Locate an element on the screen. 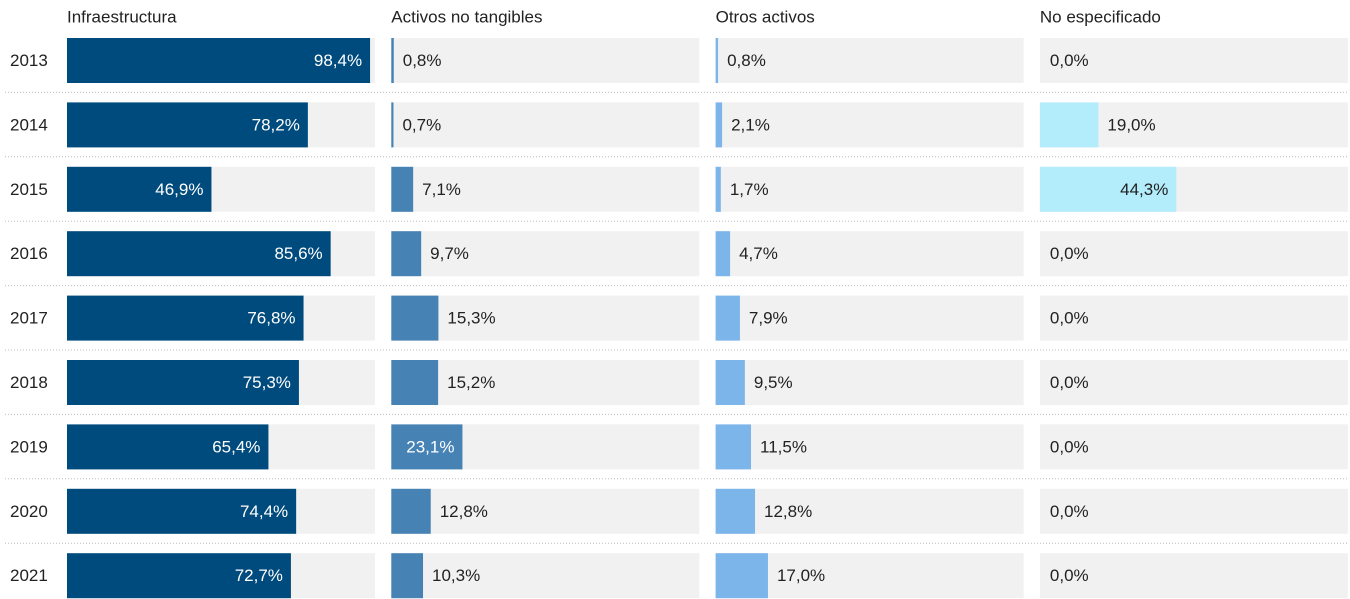  value-label: 75,3% is located at coordinates (267, 382).